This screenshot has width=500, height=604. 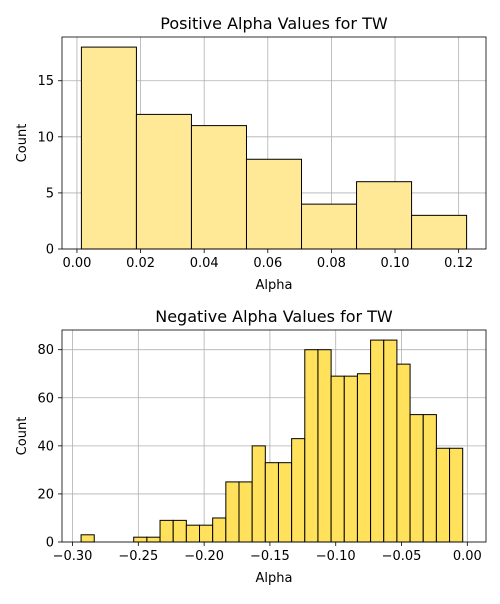 What do you see at coordinates (274, 316) in the screenshot?
I see `chart-title: Negative Alpha Values for TW` at bounding box center [274, 316].